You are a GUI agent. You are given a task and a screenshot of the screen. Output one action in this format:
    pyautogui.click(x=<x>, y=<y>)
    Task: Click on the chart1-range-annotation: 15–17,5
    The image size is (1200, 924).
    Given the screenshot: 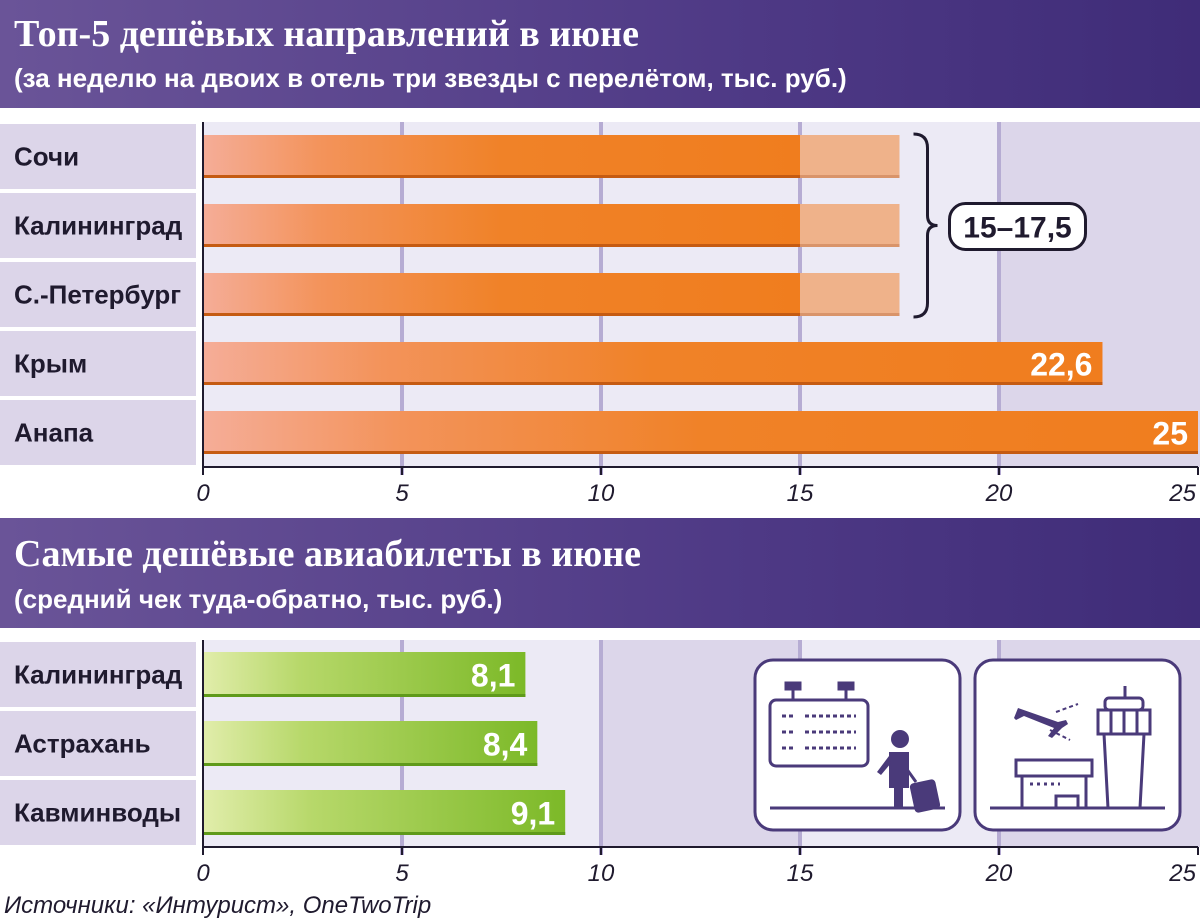 What is the action you would take?
    pyautogui.click(x=1000, y=225)
    